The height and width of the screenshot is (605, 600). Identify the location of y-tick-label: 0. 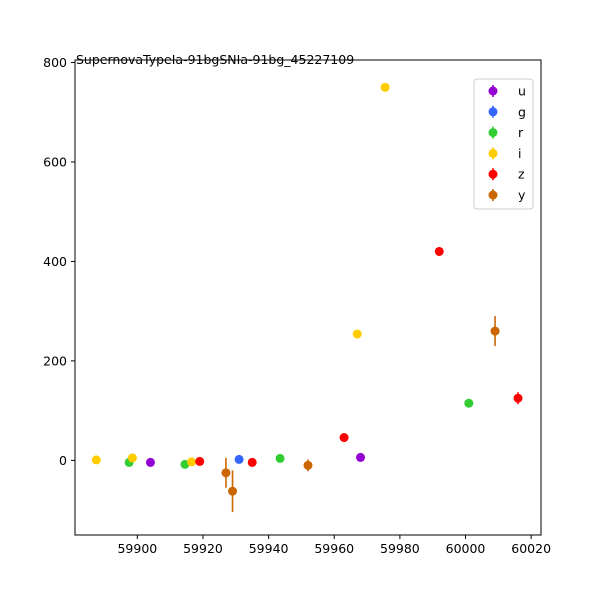
(63, 460).